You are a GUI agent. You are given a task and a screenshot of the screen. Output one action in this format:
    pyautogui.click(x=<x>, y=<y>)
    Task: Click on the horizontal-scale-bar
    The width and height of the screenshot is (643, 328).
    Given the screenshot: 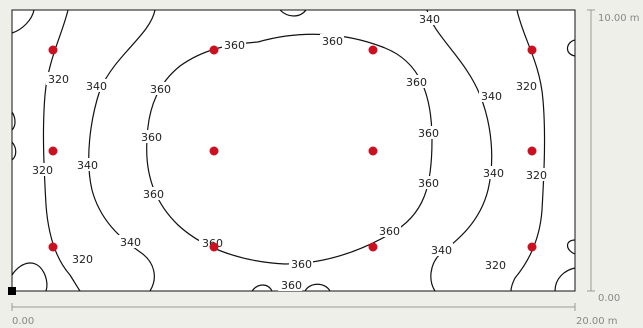 What is the action you would take?
    pyautogui.click(x=293, y=307)
    